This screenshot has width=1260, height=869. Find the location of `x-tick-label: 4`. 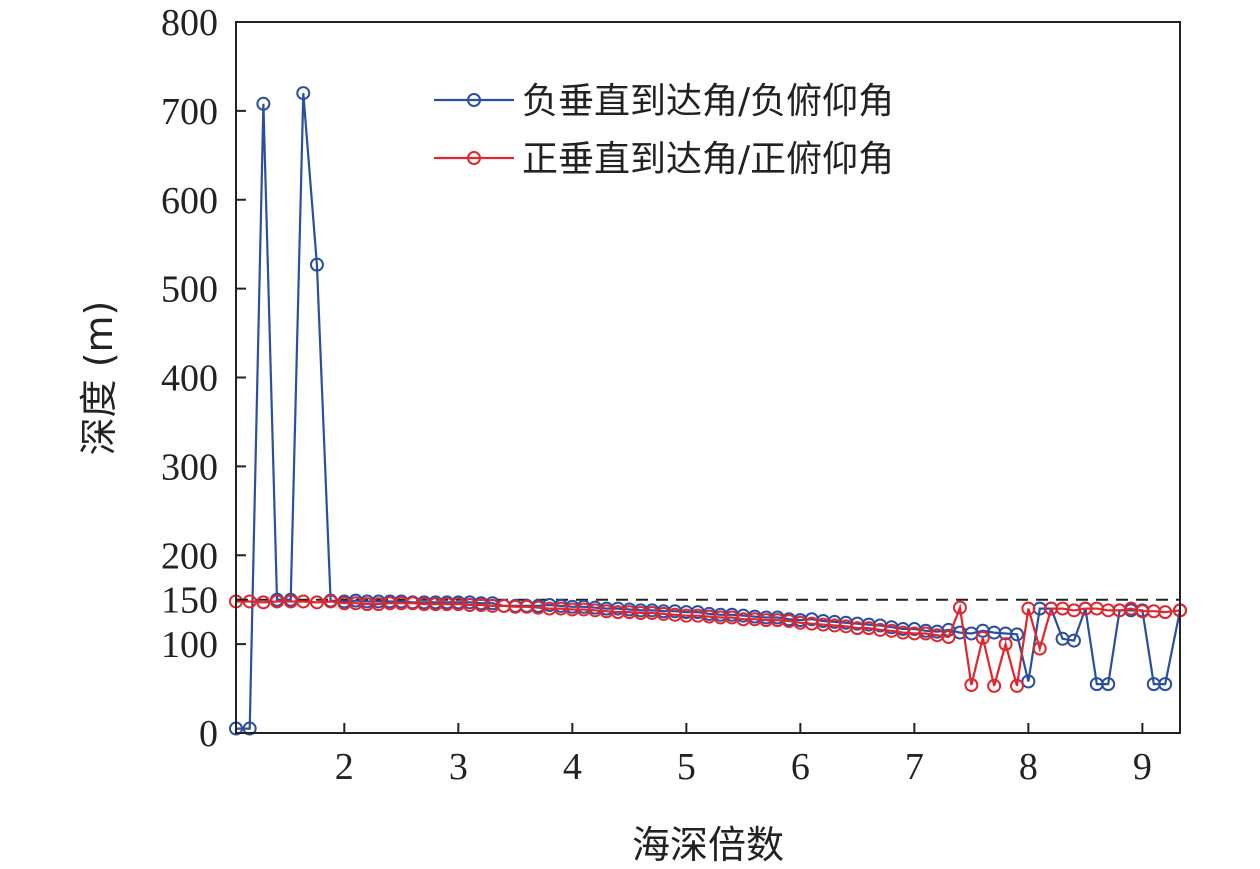

x-tick-label: 4 is located at coordinates (572, 767).